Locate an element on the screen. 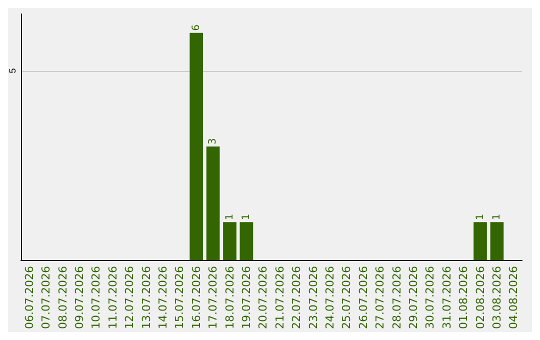 The width and height of the screenshot is (540, 340). x-tick-label: 28.07.2026 is located at coordinates (397, 298).